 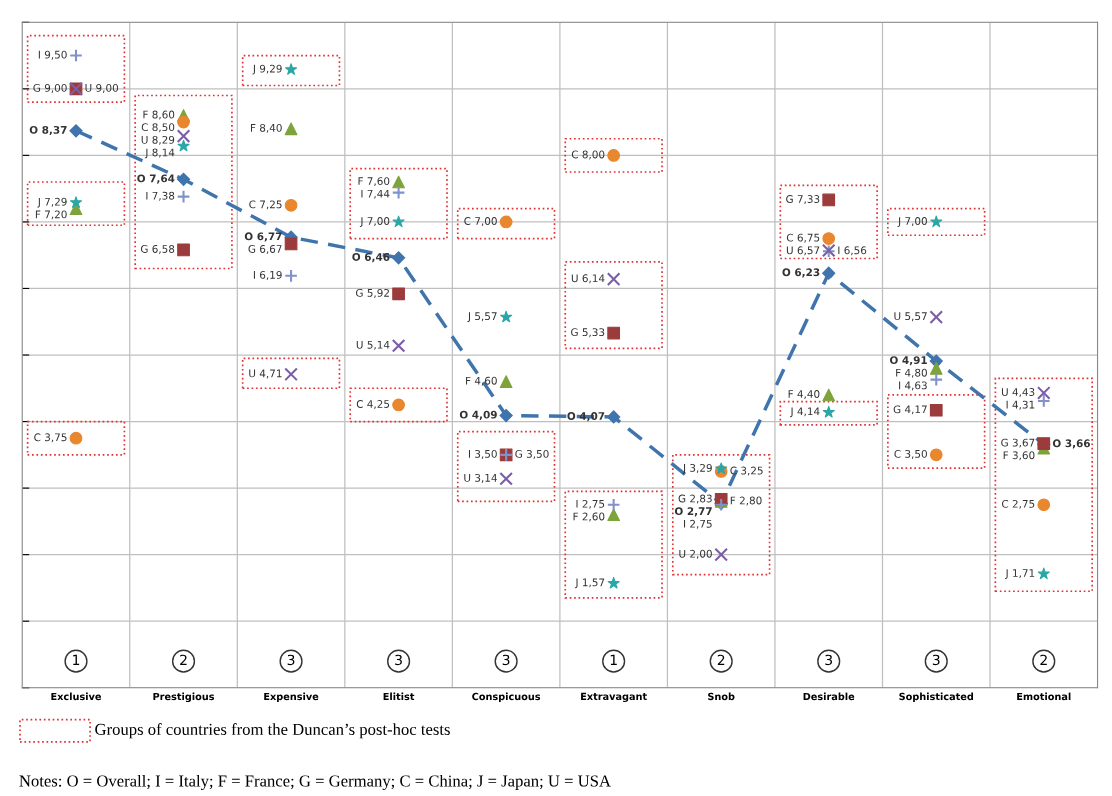 What do you see at coordinates (480, 222) in the screenshot?
I see `data-label: C 7,00` at bounding box center [480, 222].